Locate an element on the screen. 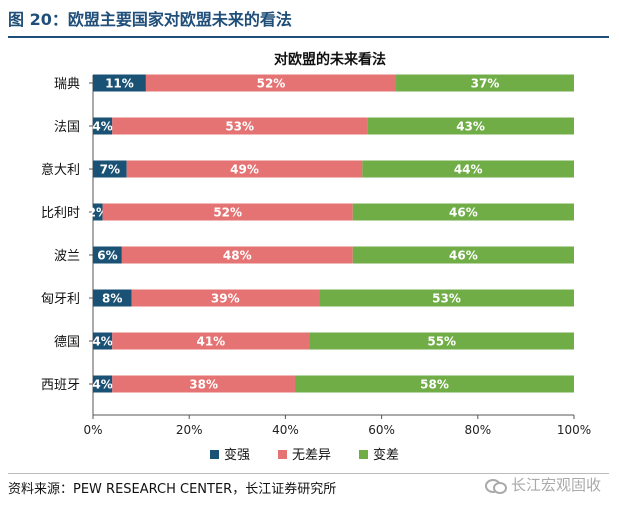 This screenshot has height=512, width=619. data-label: 11% is located at coordinates (119, 84).